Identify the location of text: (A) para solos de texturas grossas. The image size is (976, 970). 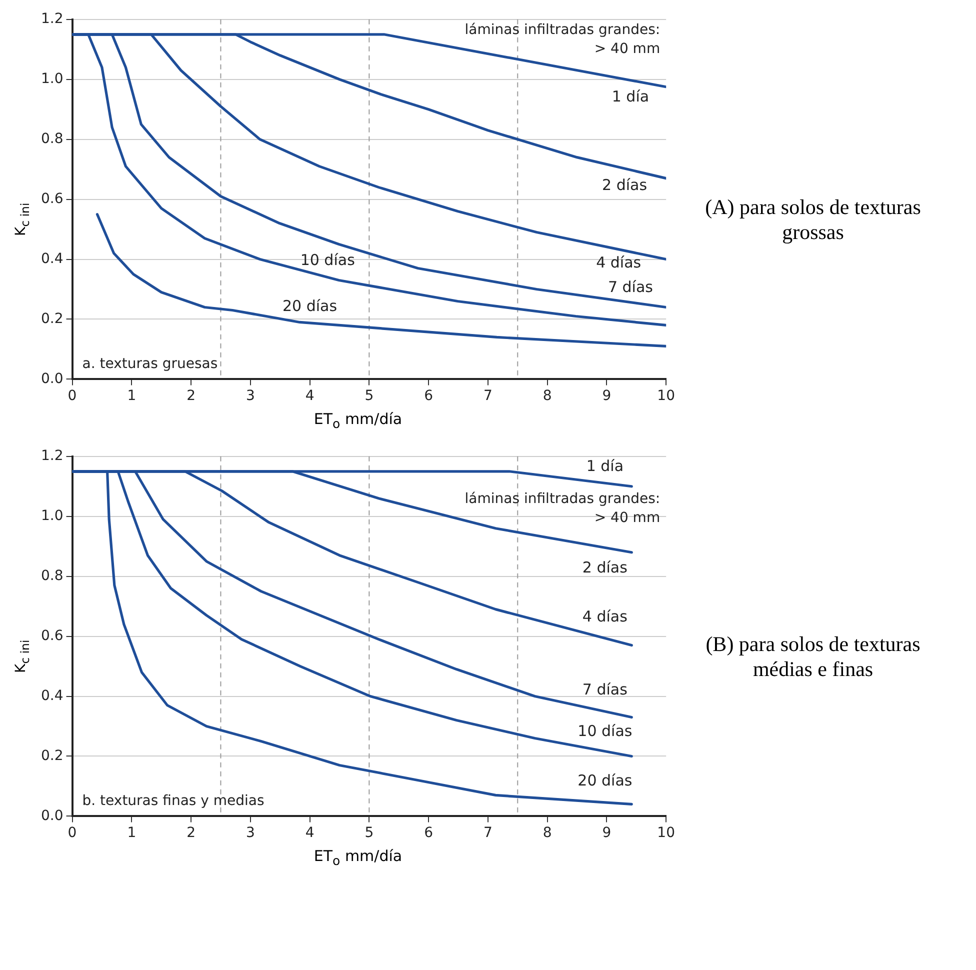
(813, 219).